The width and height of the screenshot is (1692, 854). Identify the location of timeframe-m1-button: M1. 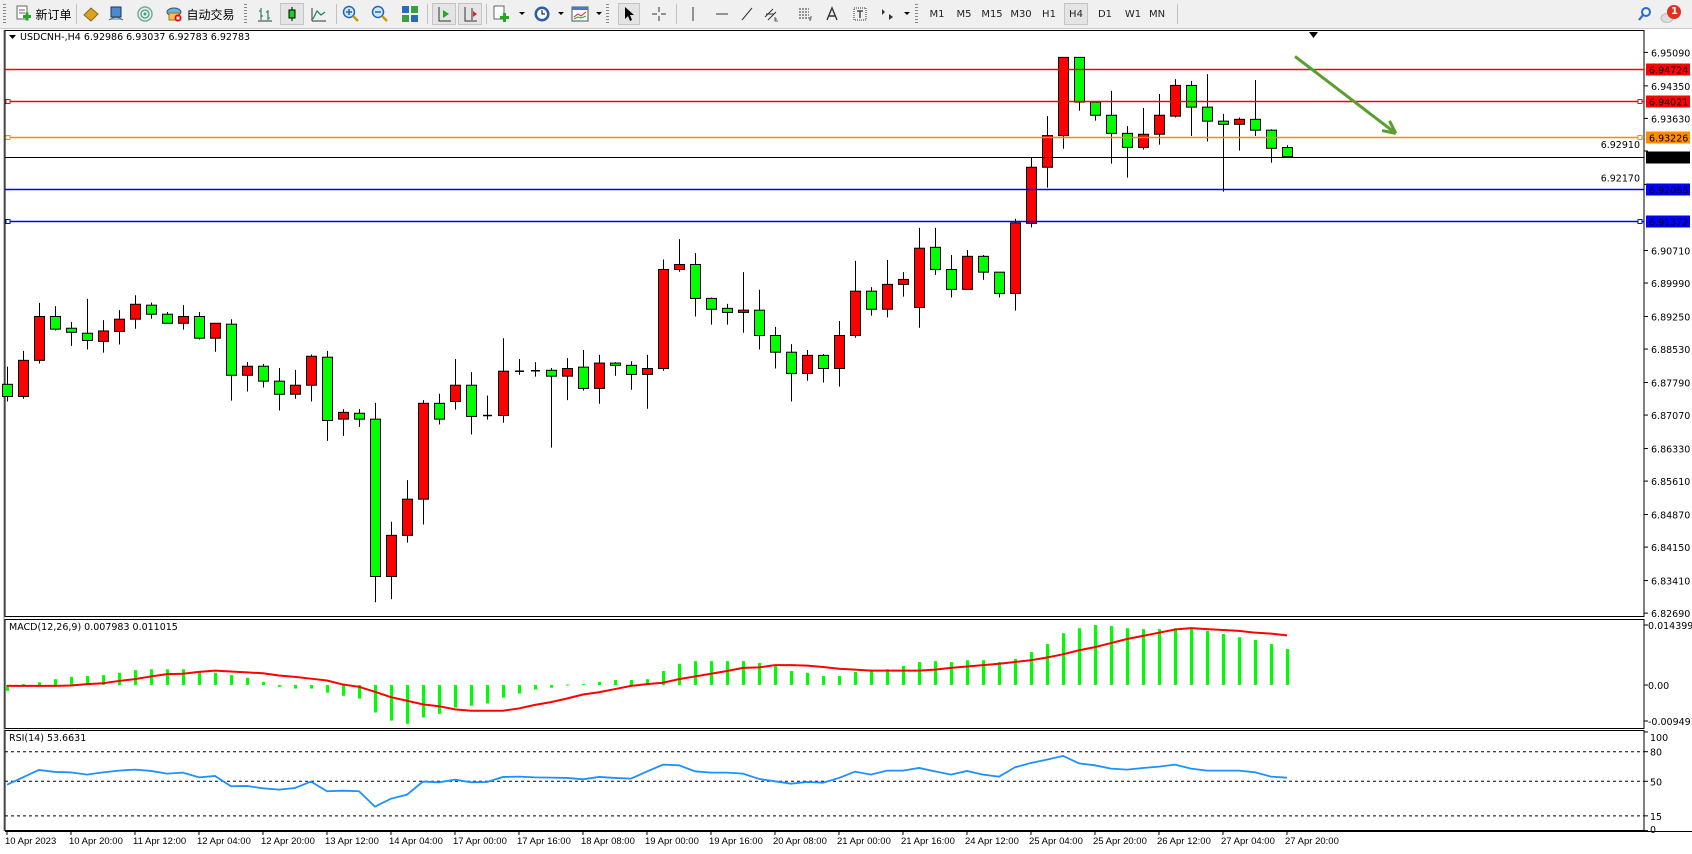
(937, 14).